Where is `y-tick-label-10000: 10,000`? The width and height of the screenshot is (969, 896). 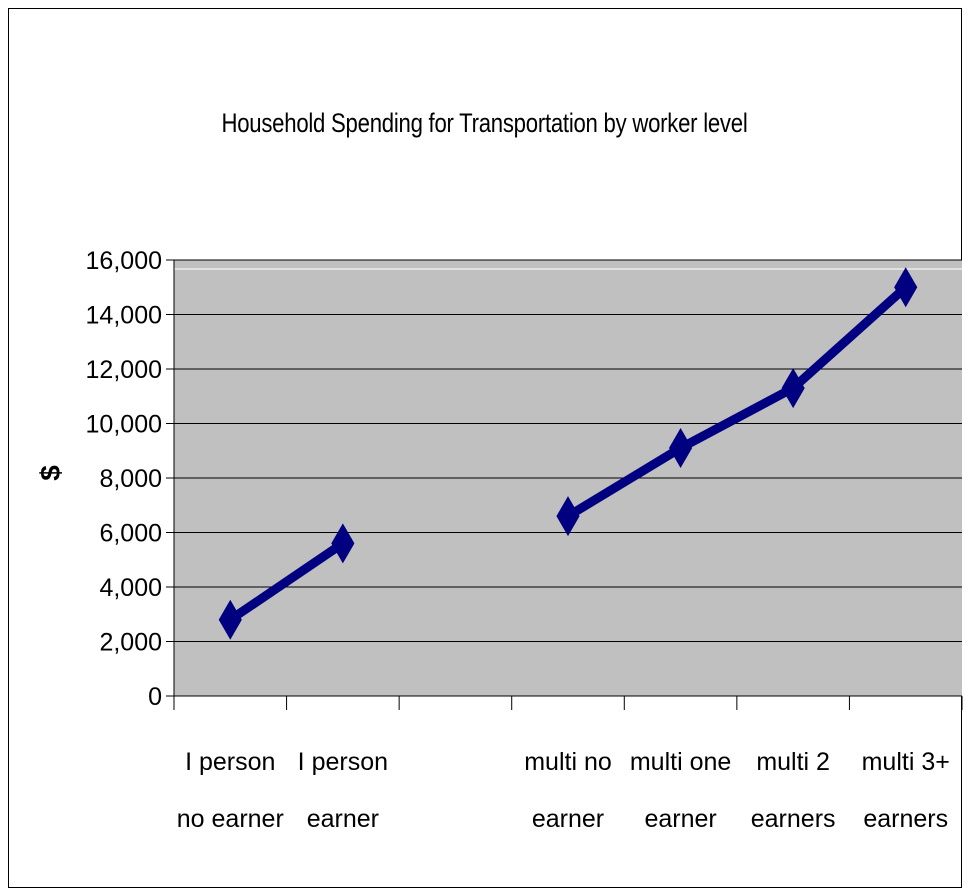
y-tick-label-10000: 10,000 is located at coordinates (124, 425).